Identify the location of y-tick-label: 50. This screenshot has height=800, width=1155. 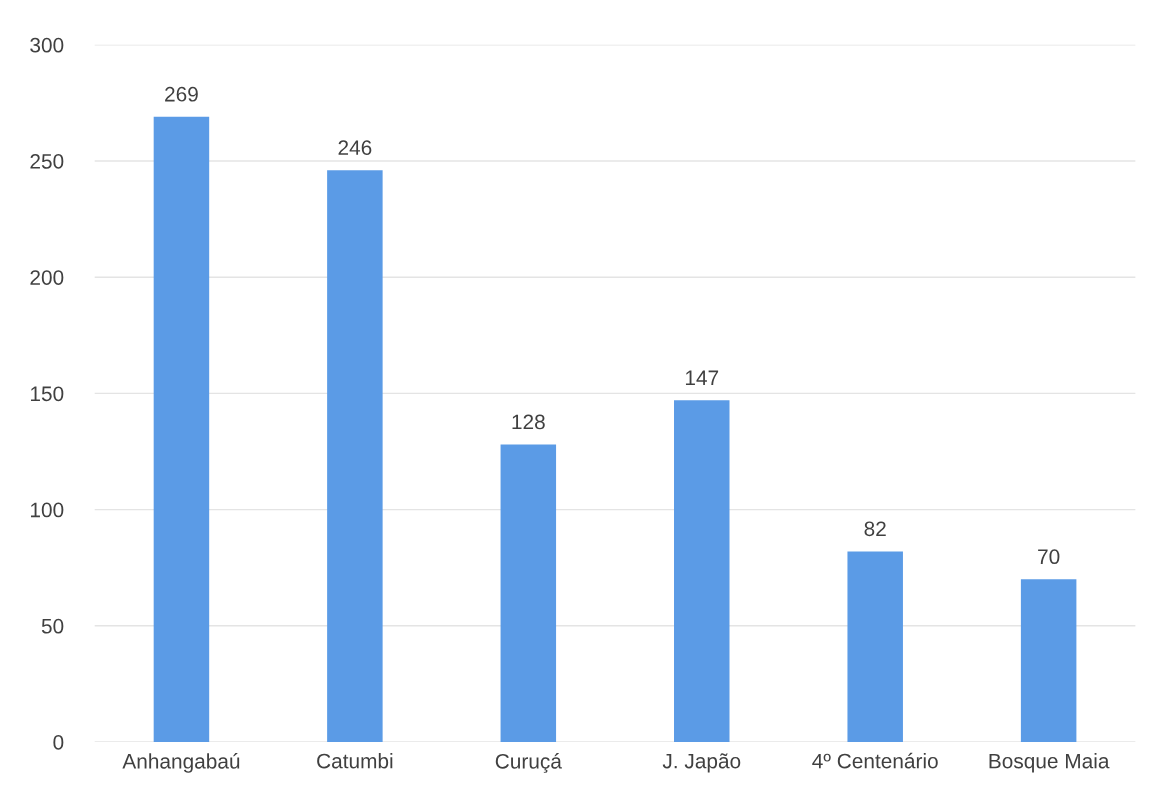
(52, 626).